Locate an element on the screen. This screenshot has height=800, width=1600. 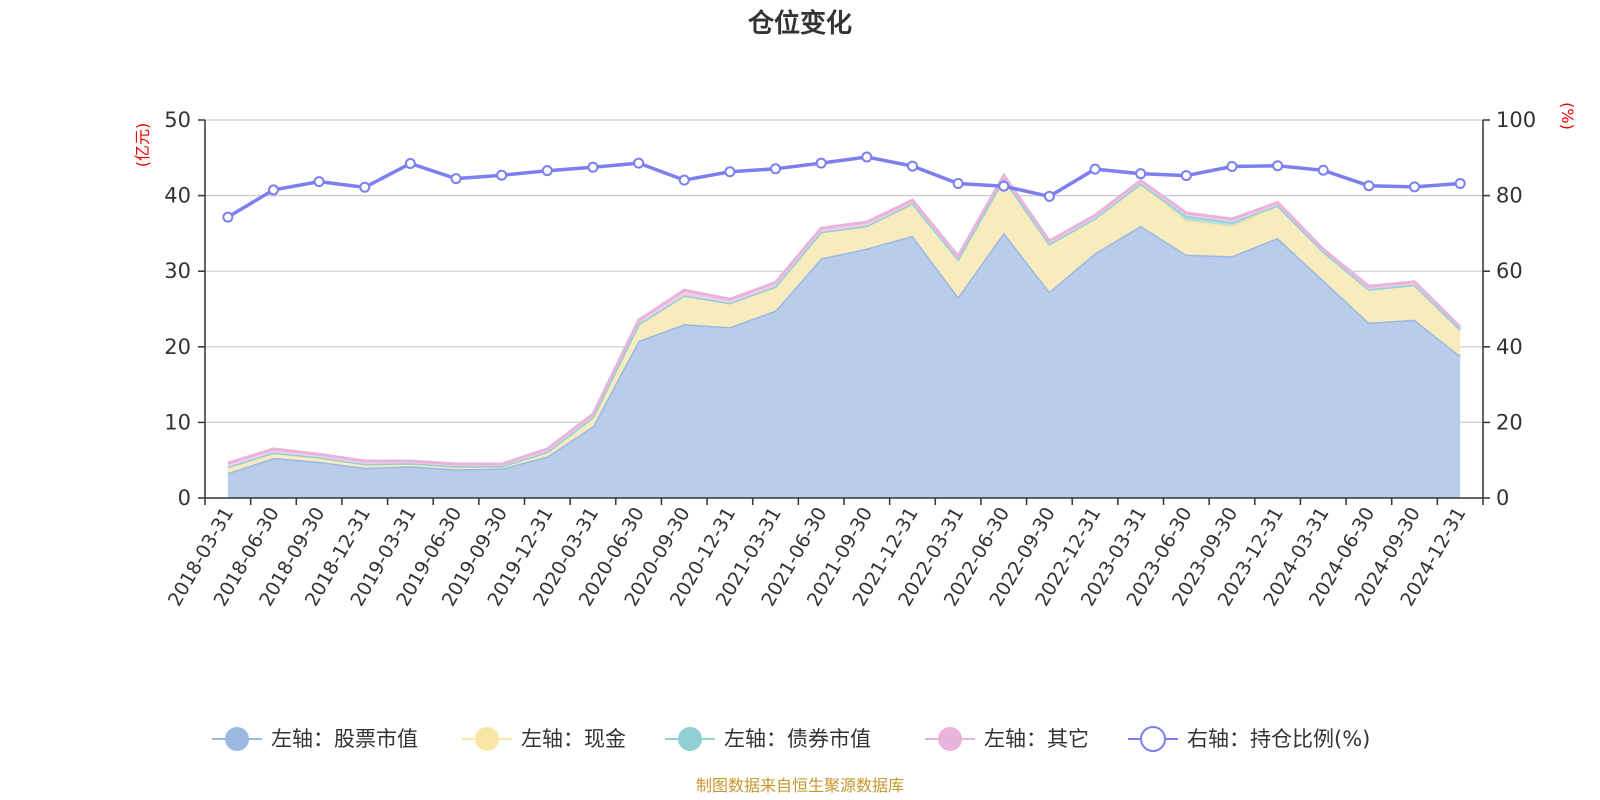
left-tick-label: 20 is located at coordinates (177, 347).